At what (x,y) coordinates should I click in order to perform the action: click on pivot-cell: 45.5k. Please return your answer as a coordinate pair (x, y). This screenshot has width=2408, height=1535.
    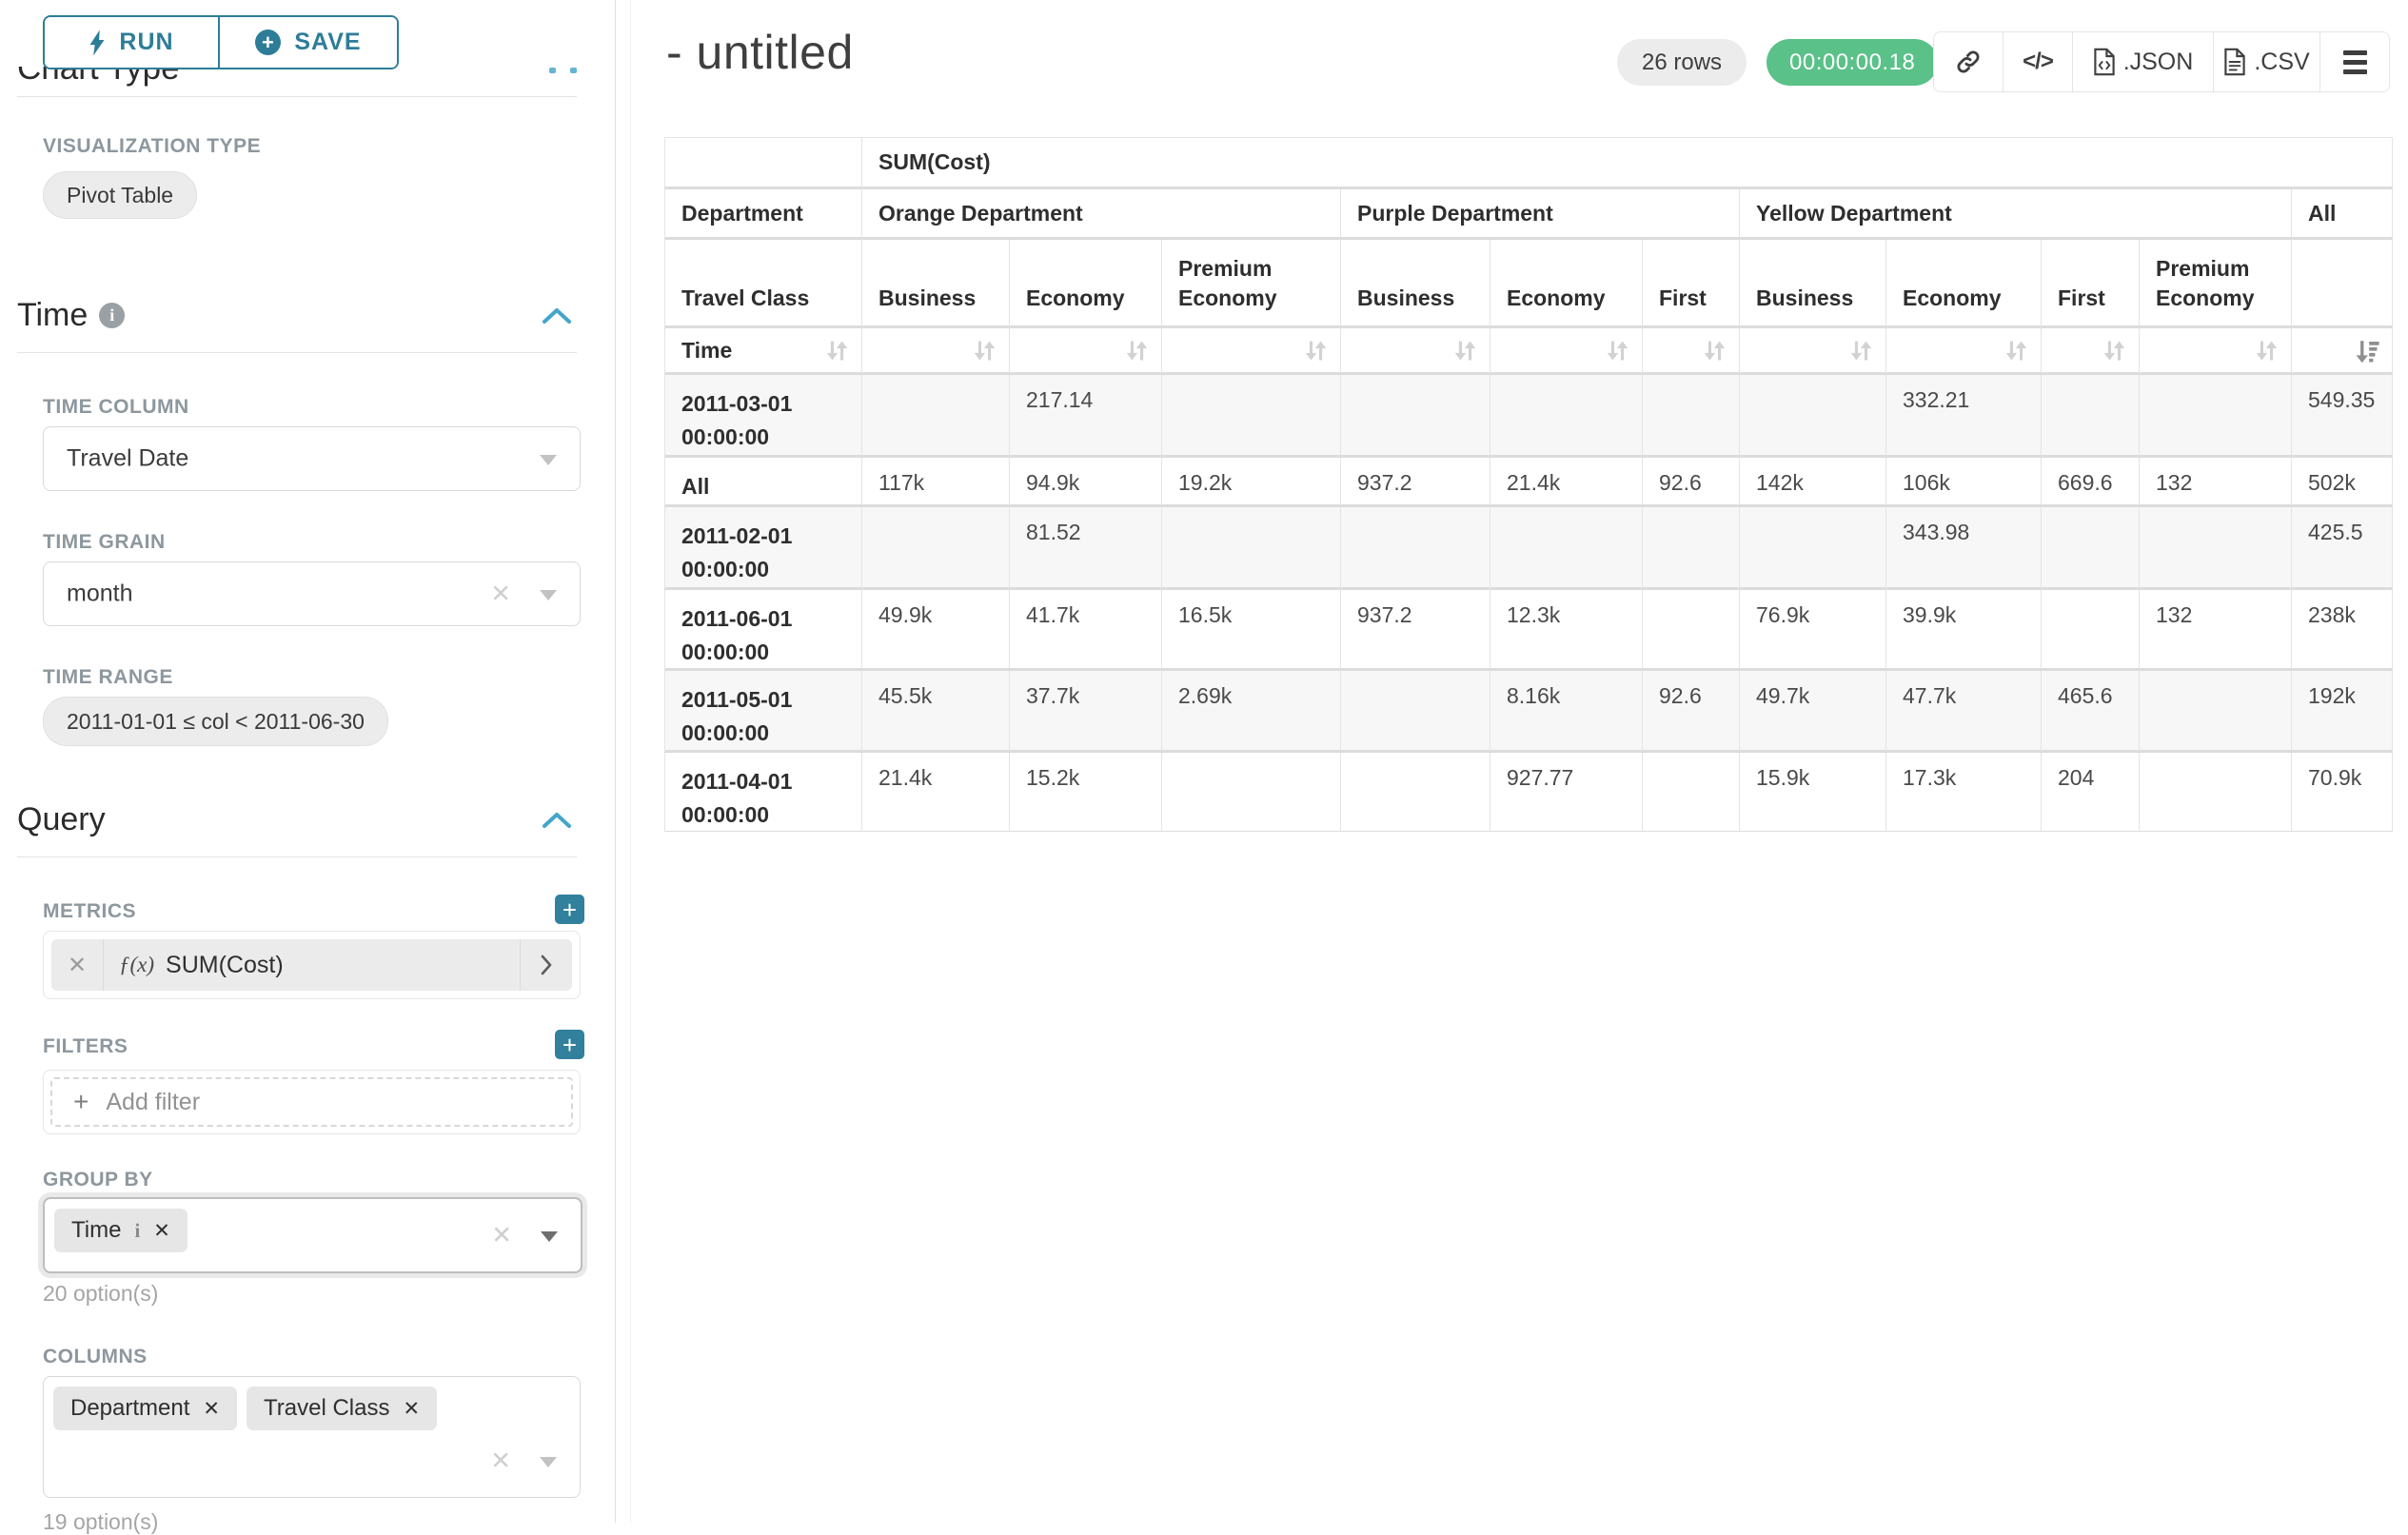
    Looking at the image, I should click on (936, 712).